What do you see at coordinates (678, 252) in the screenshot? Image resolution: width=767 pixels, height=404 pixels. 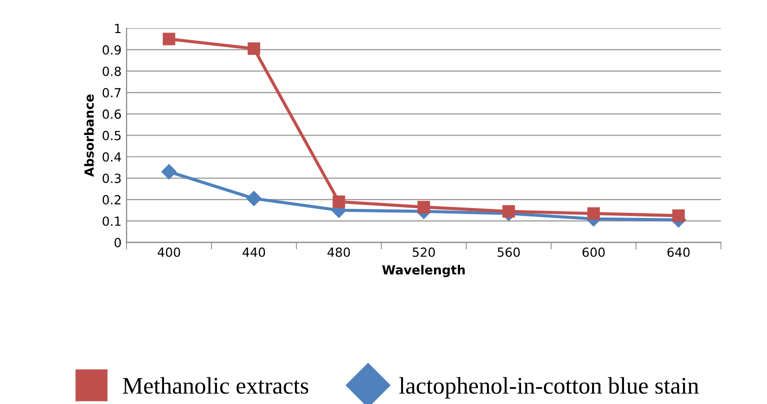 I see `x-tick-label: 640` at bounding box center [678, 252].